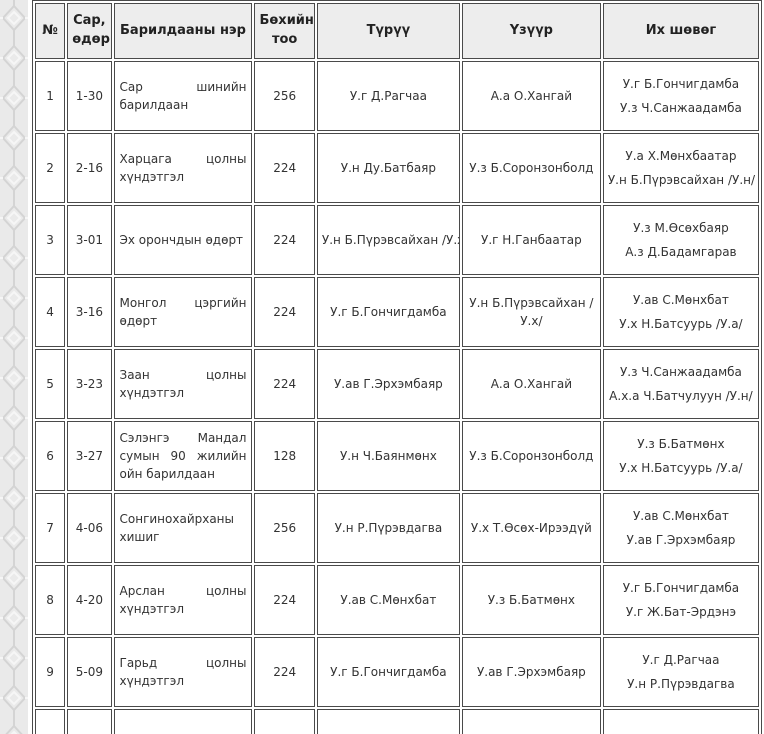  Describe the element at coordinates (284, 96) in the screenshot. I see `cell-wrestler-count: 256` at that location.